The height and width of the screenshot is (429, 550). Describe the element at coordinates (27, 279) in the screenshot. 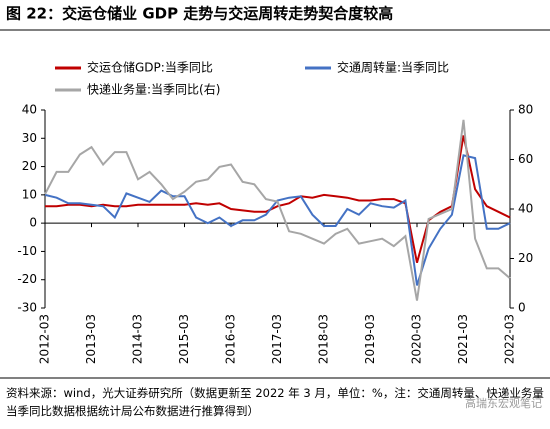

I see `y-tick-label: -20` at that location.